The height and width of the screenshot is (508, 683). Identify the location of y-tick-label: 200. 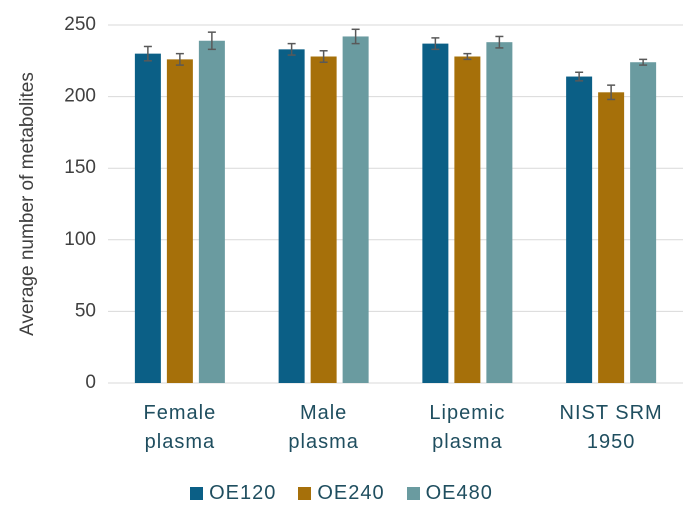
(80, 96).